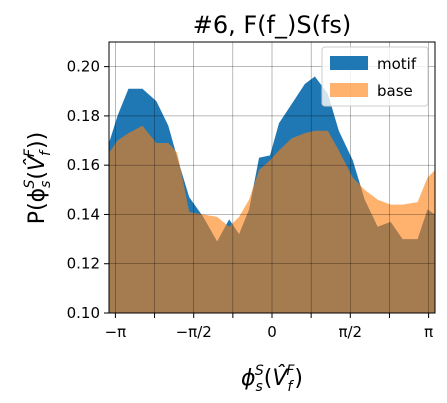 The height and width of the screenshot is (403, 447). What do you see at coordinates (83, 116) in the screenshot?
I see `y-tick-label: 0.18` at bounding box center [83, 116].